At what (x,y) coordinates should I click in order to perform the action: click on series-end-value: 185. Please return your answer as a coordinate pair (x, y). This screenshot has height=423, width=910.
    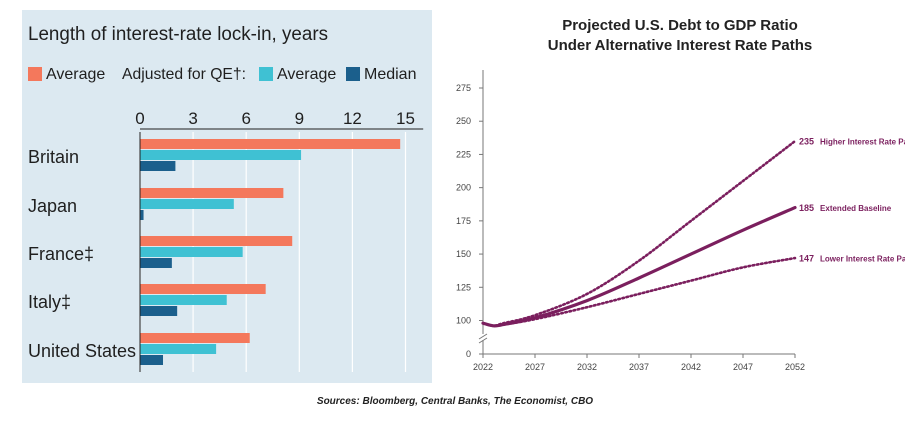
    Looking at the image, I should click on (806, 208).